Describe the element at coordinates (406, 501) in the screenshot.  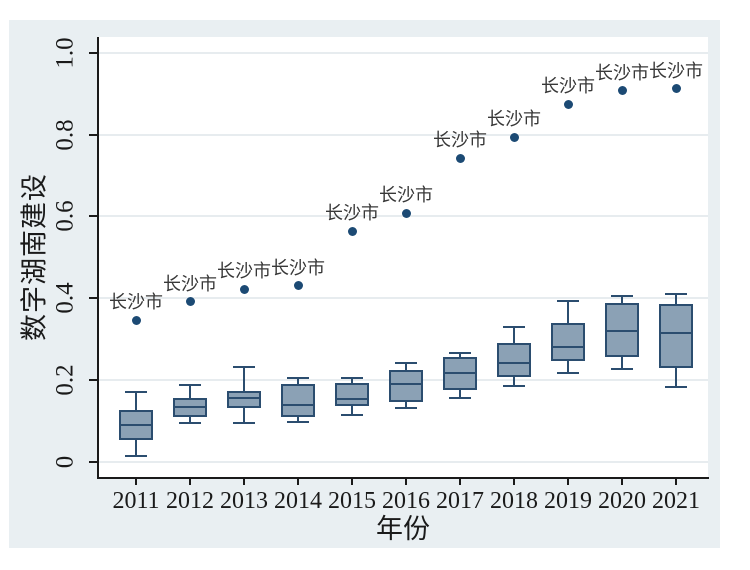
I see `x-tick-label: 2016` at that location.